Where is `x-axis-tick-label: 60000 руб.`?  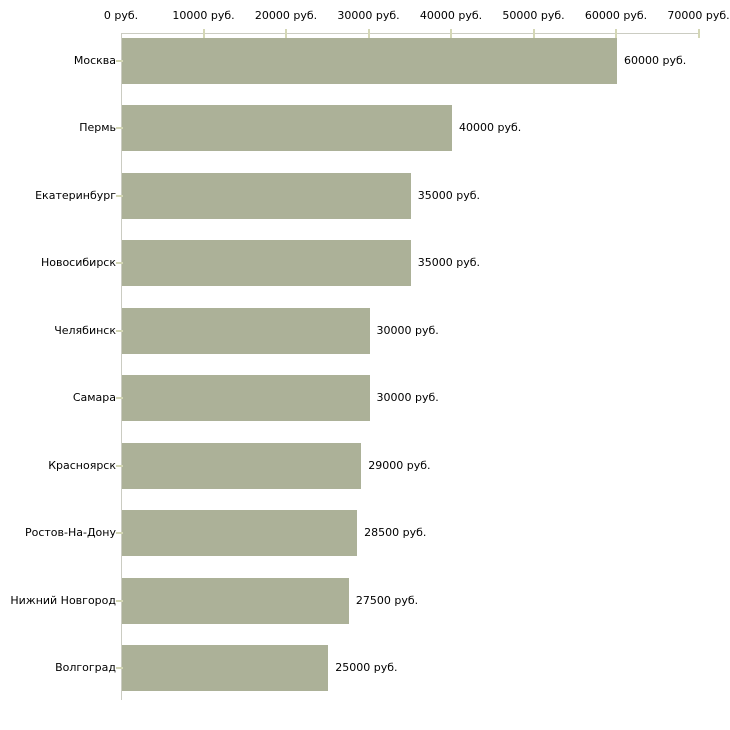
x-axis-tick-label: 60000 руб. is located at coordinates (616, 15).